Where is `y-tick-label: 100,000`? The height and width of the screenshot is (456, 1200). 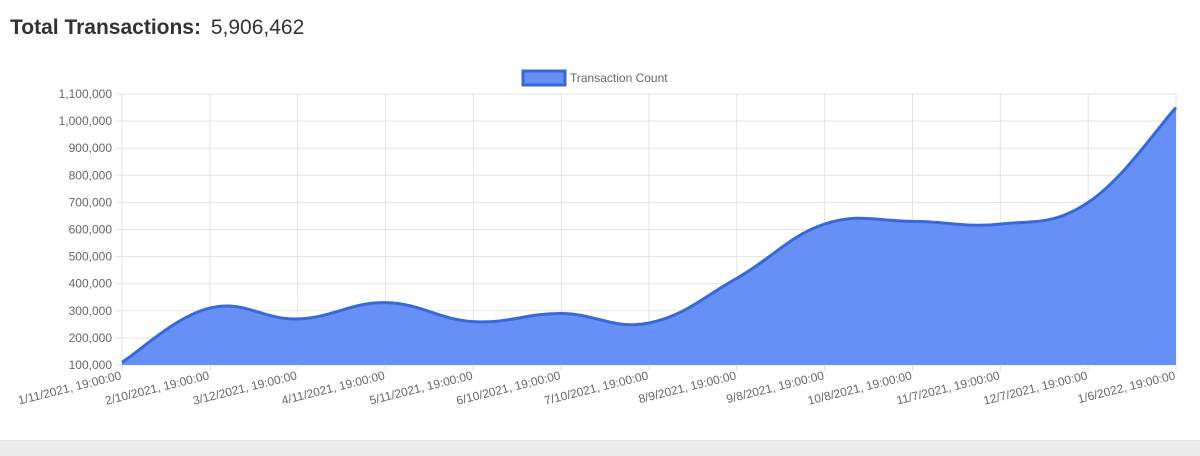 y-tick-label: 100,000 is located at coordinates (91, 365).